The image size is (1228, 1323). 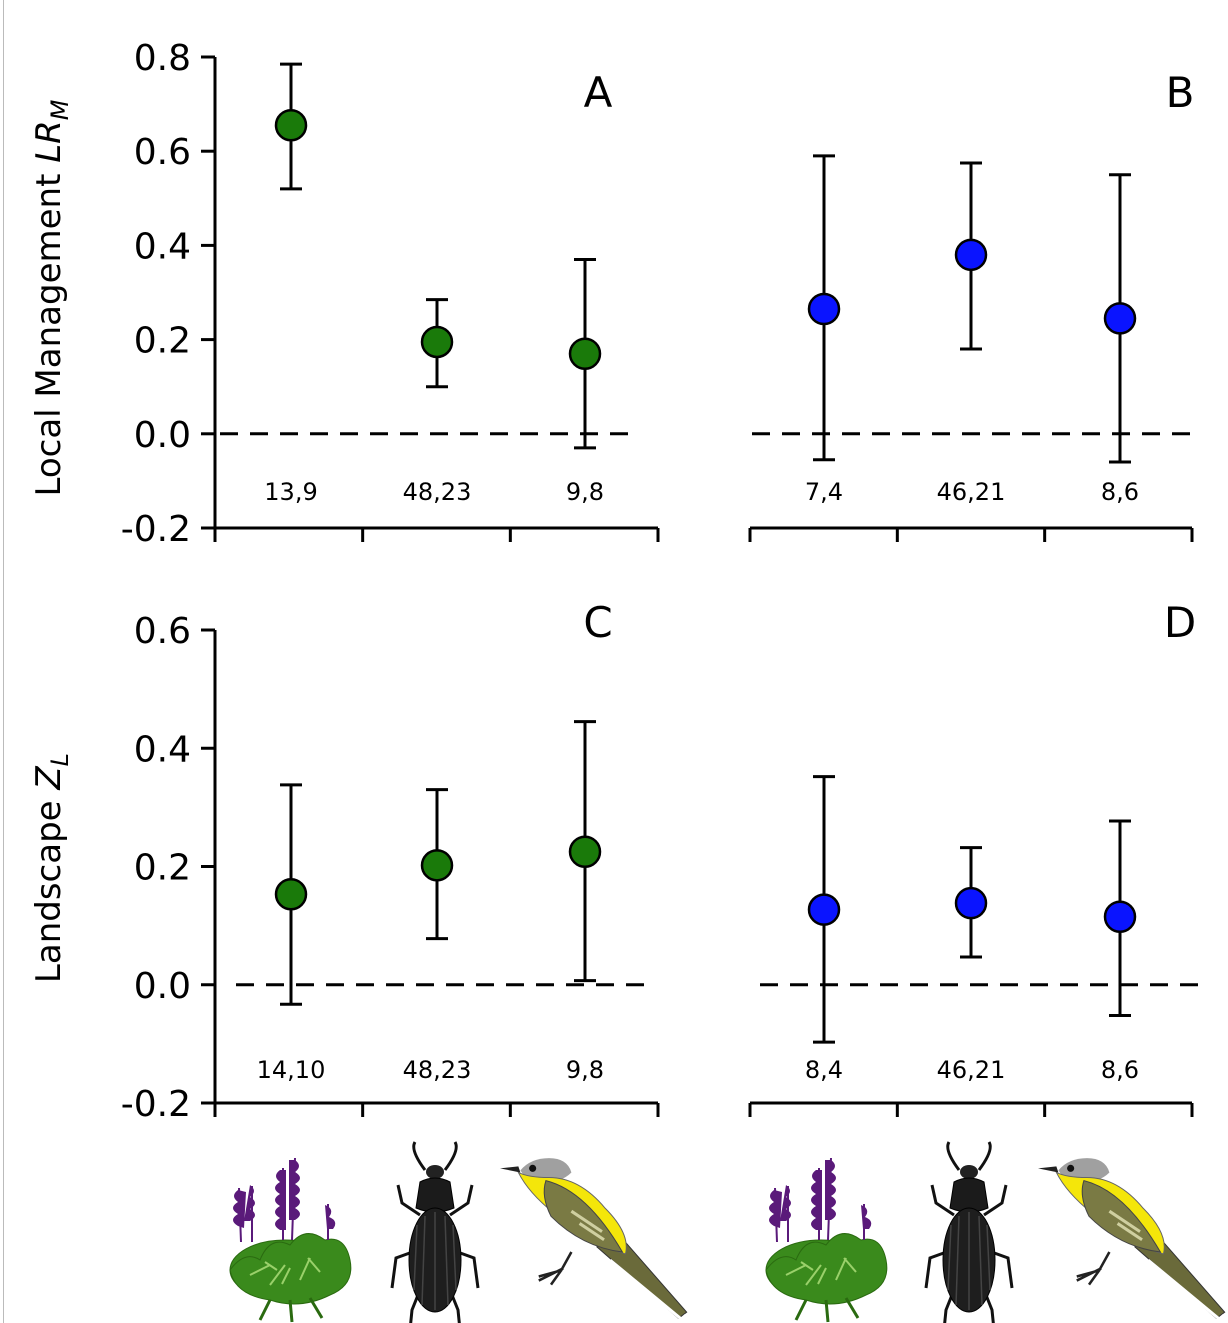 What do you see at coordinates (51, 297) in the screenshot?
I see `y-axis-title-top: Local Management LRM` at bounding box center [51, 297].